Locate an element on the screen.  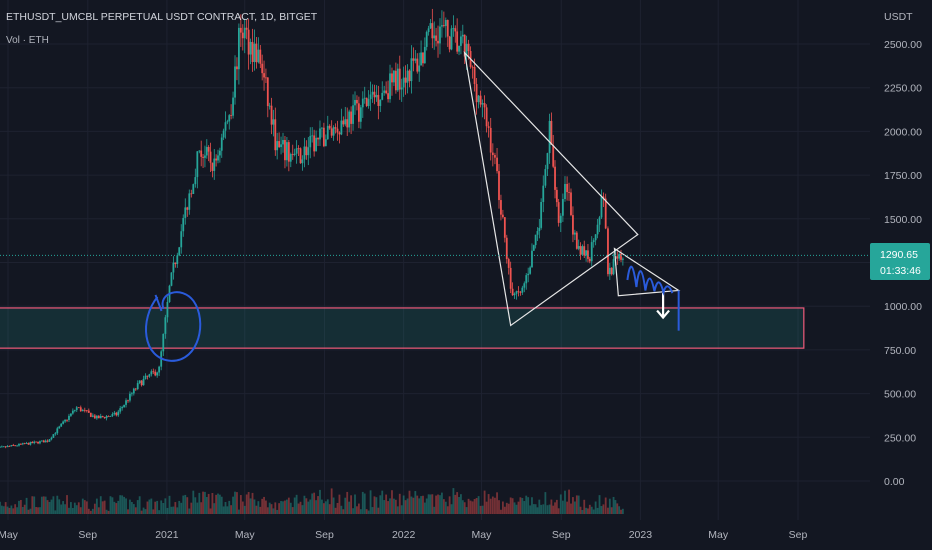
down-arrow-head is located at coordinates (663, 314).